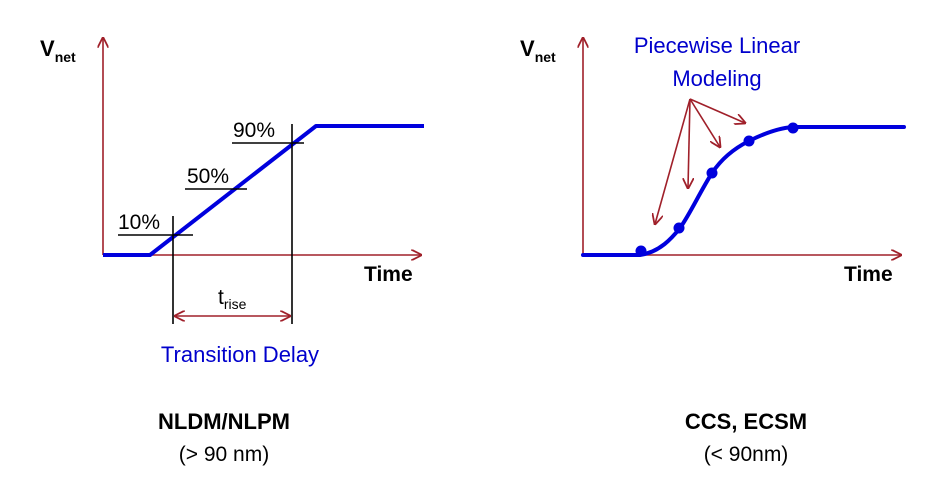 This screenshot has height=500, width=951. What do you see at coordinates (240, 354) in the screenshot?
I see `transition-delay-caption: Transition Delay` at bounding box center [240, 354].